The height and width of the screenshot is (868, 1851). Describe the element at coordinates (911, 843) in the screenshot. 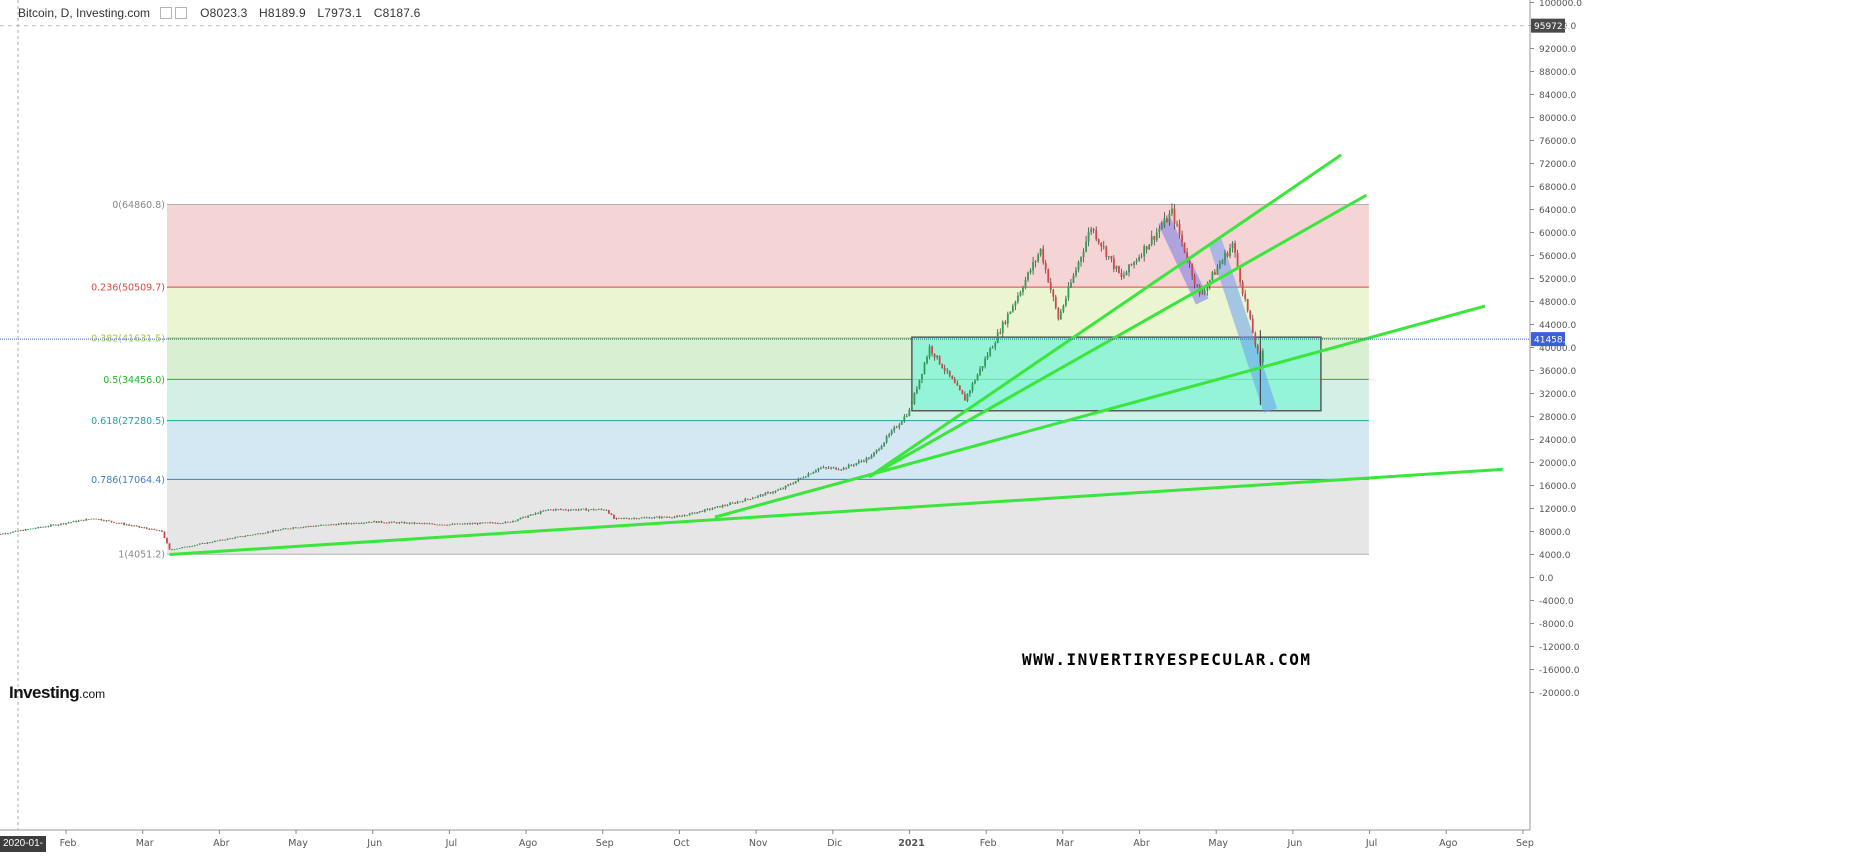

I see `time-tick-label: 2021` at that location.